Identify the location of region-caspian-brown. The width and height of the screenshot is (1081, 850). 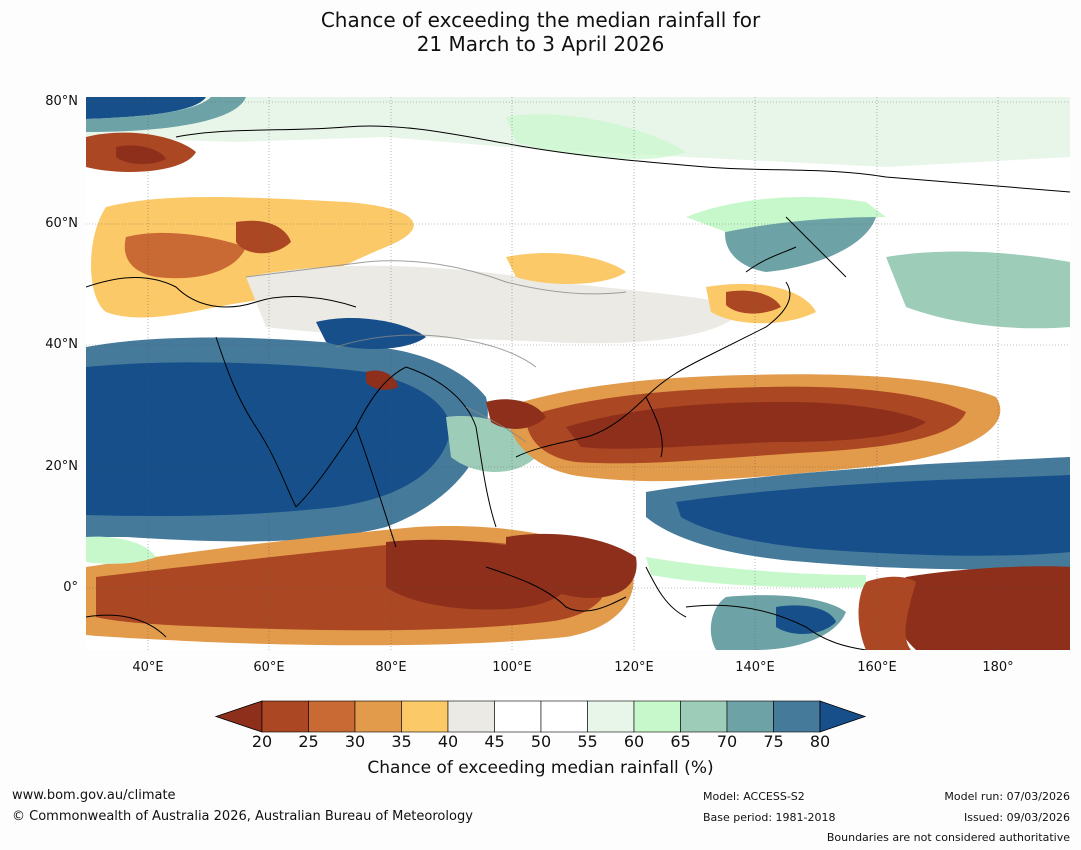
(263, 237).